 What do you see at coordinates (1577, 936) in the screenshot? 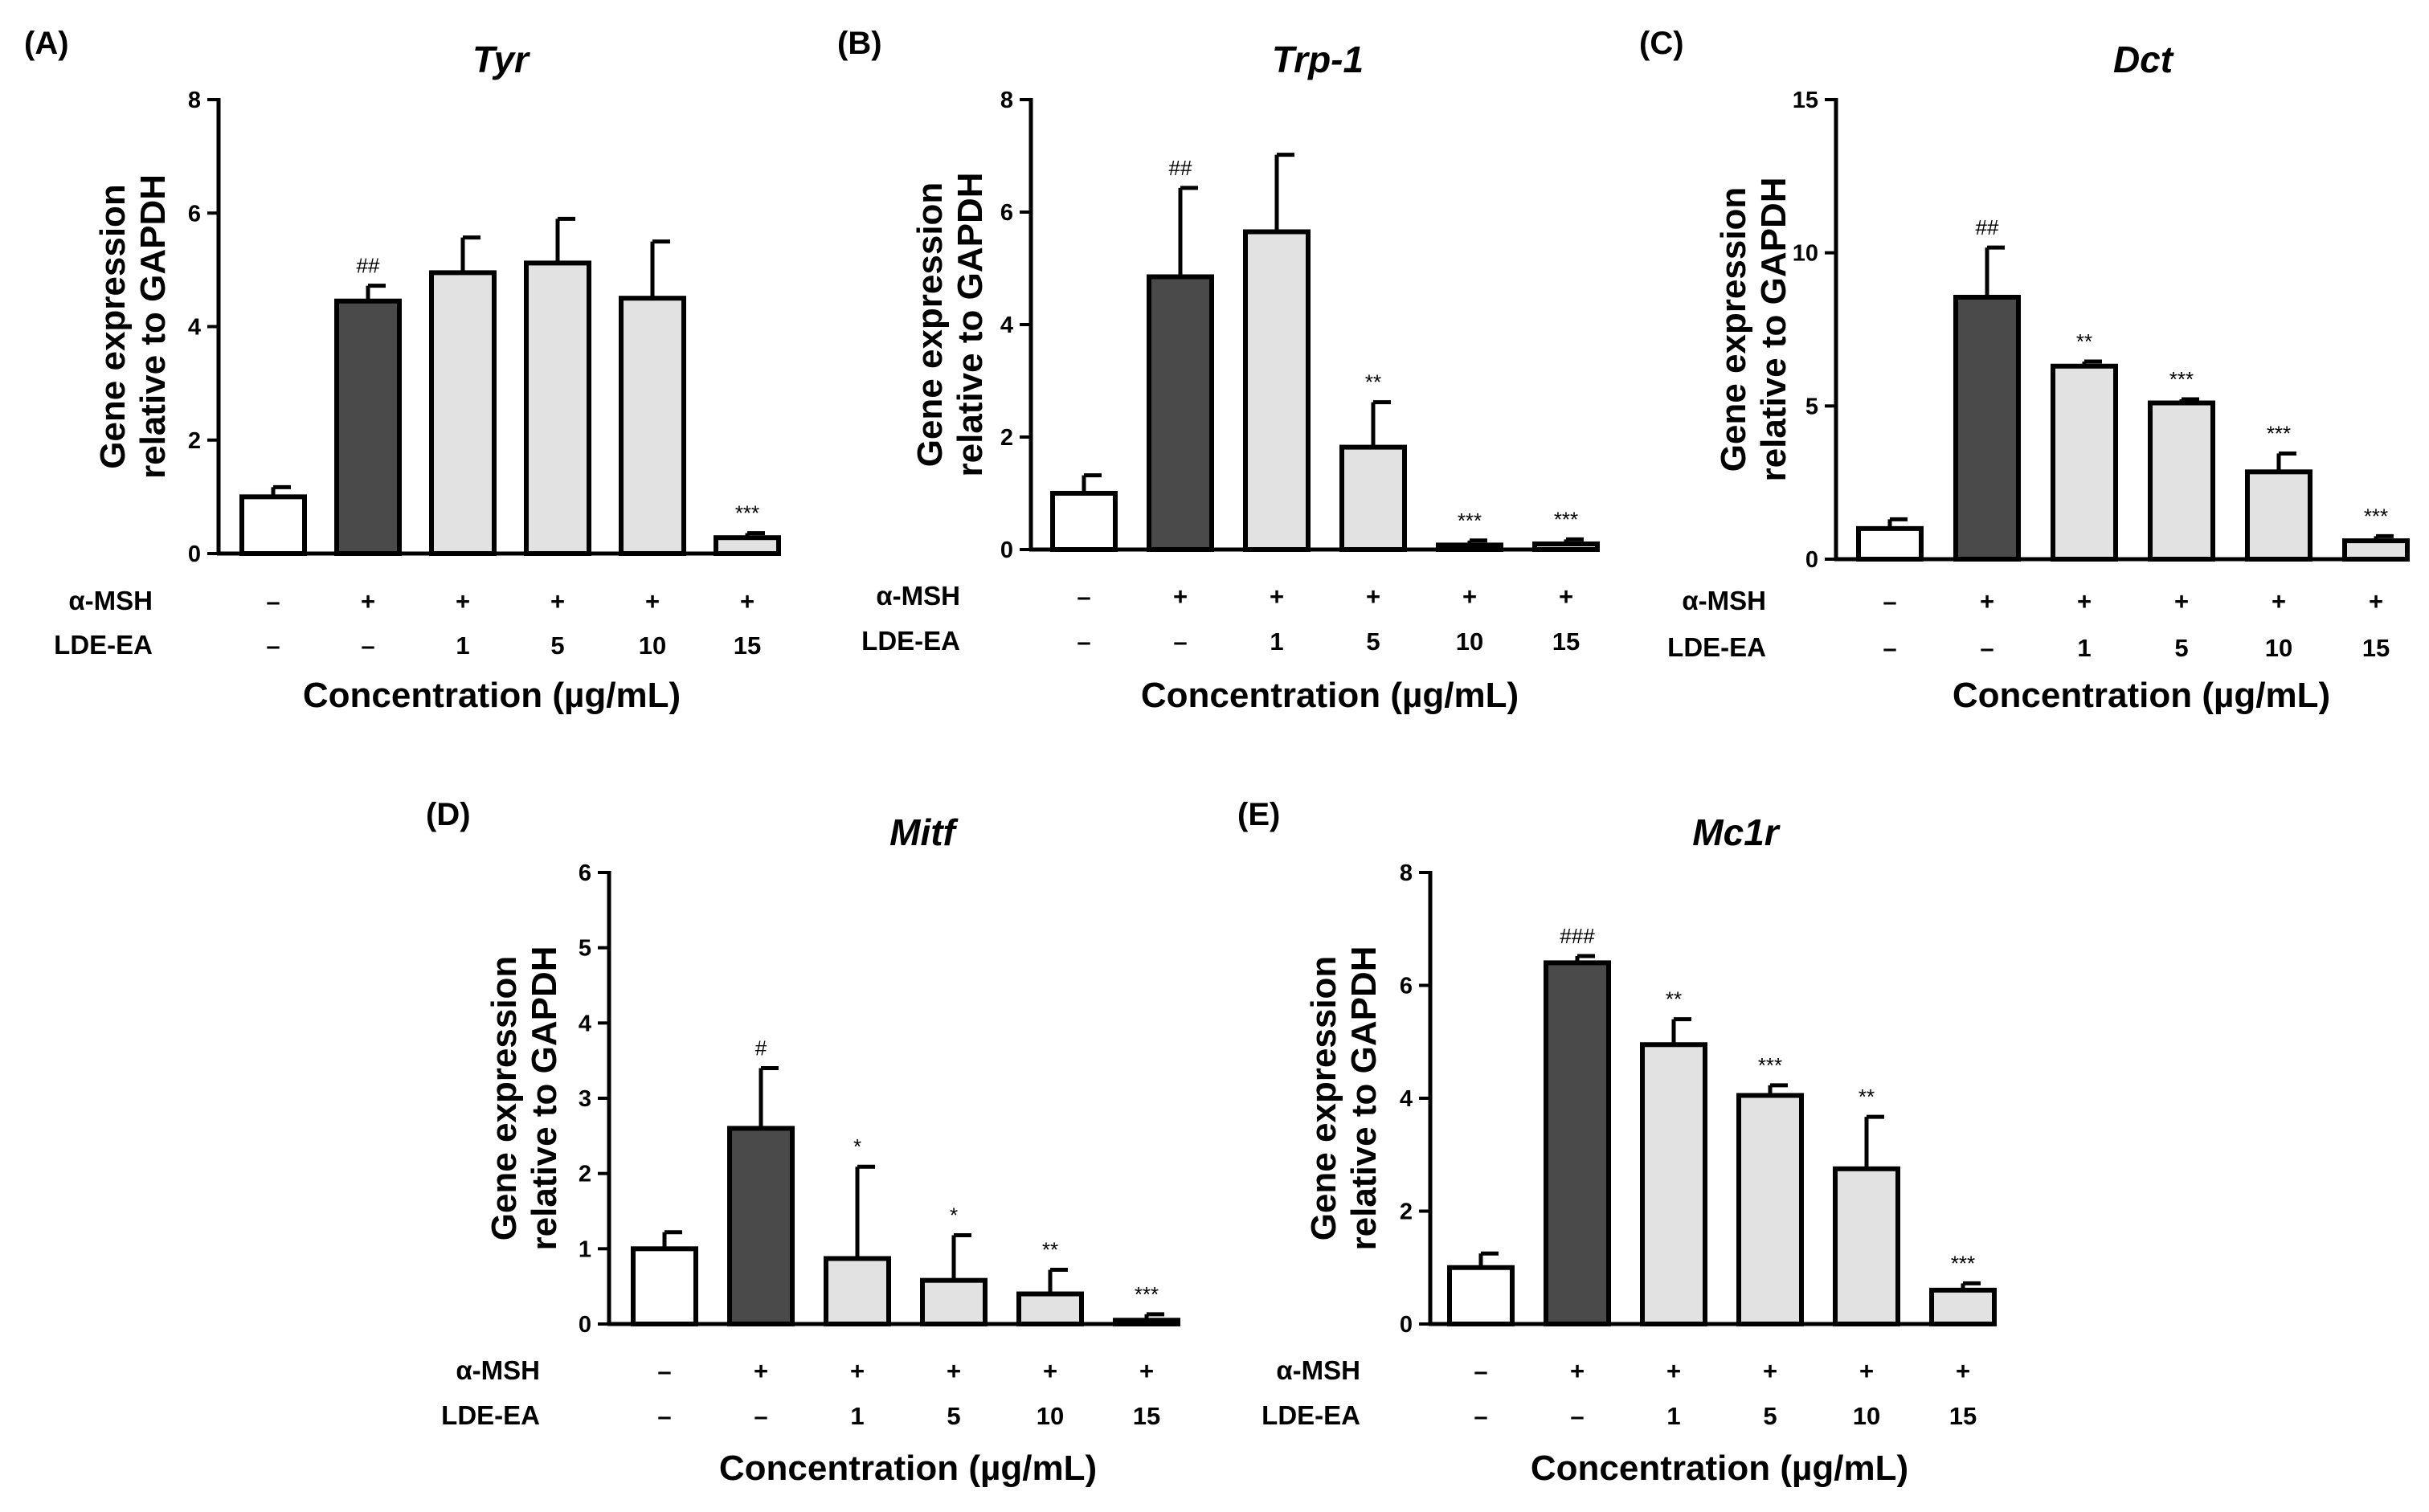
I see `significance-label: ###` at bounding box center [1577, 936].